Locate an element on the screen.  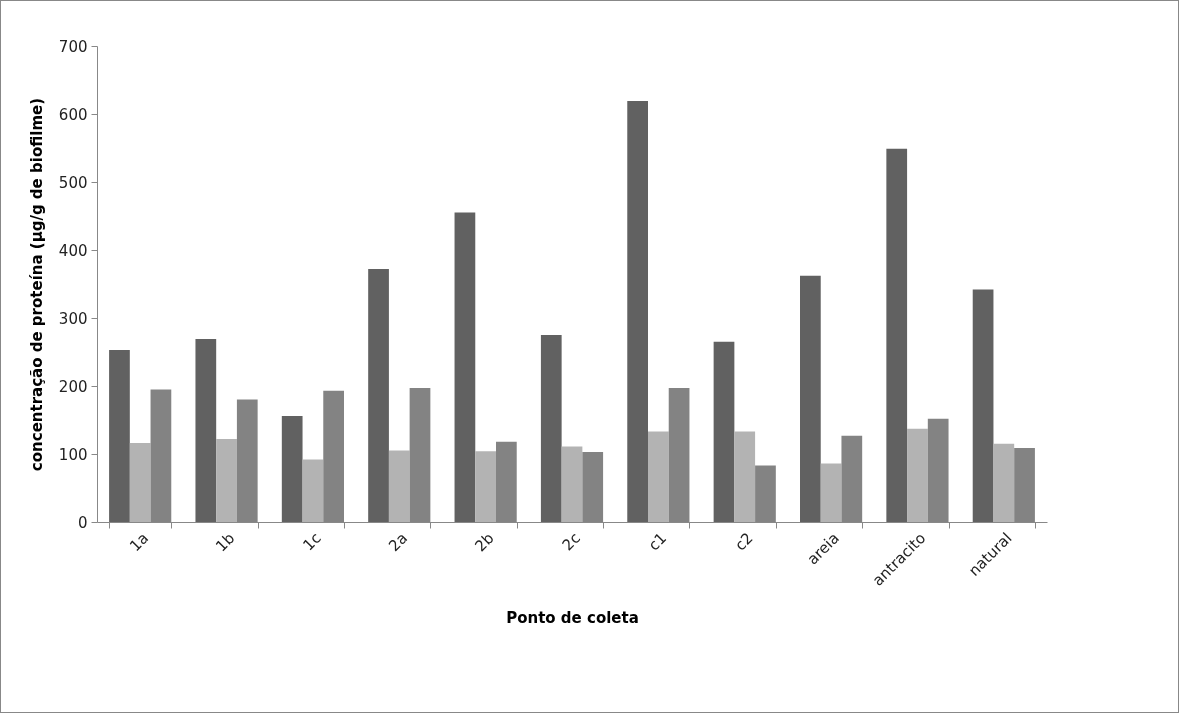
y-tick-label: 300 is located at coordinates (73, 318).